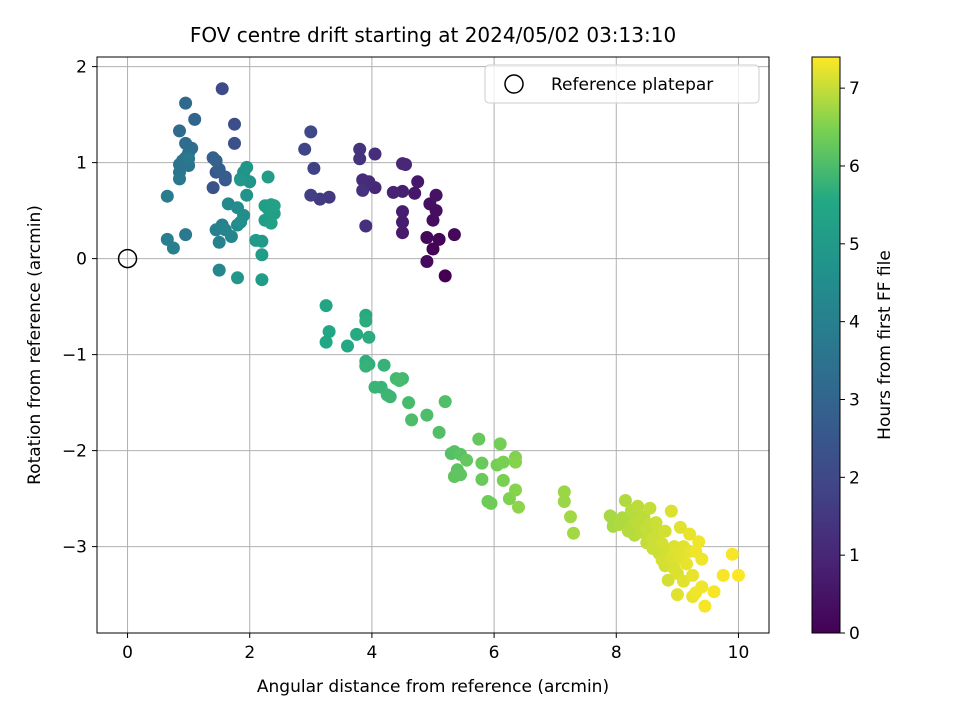 Image resolution: width=960 pixels, height=724 pixels. Describe the element at coordinates (127, 258) in the screenshot. I see `reference-platepar-marker` at that location.